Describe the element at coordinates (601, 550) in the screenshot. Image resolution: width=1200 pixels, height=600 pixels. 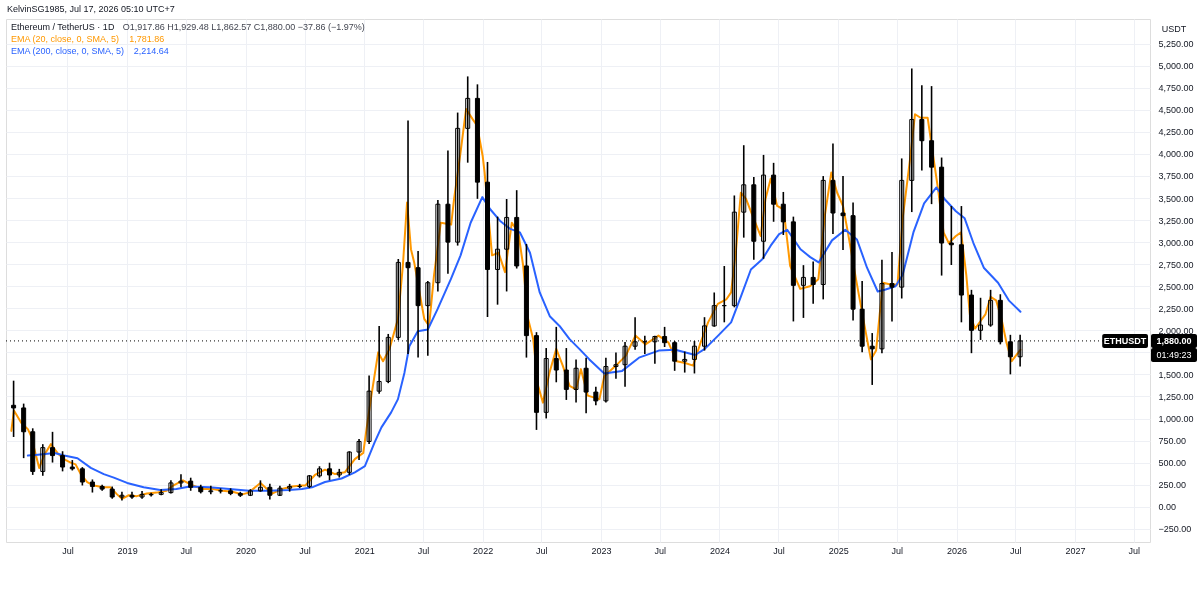
I see `x-tick-label: 2023` at that location.